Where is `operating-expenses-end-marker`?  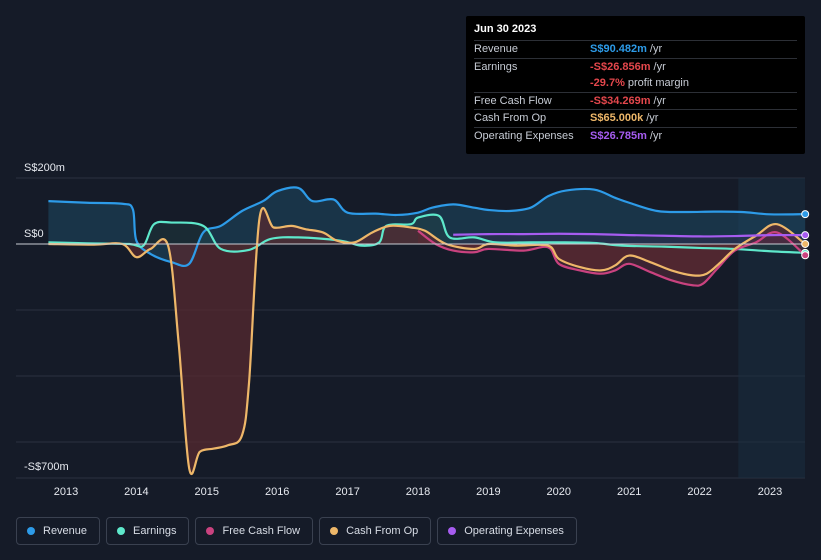
operating-expenses-end-marker is located at coordinates (805, 235).